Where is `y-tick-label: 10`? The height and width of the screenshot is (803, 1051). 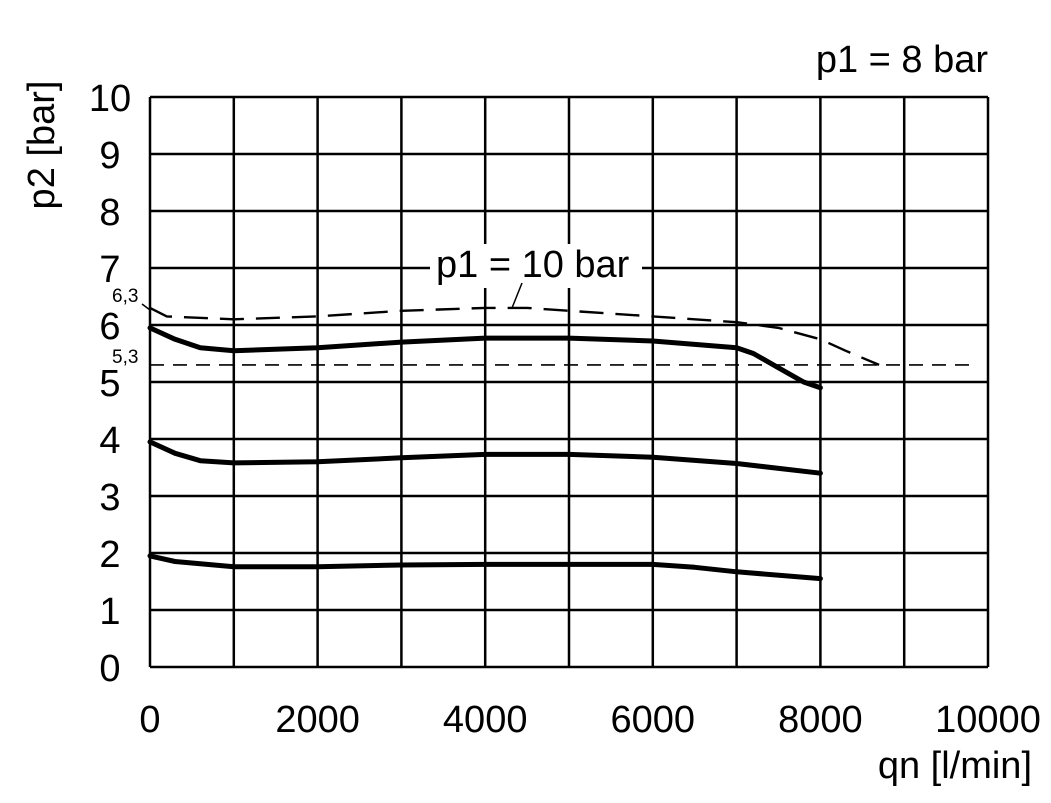
y-tick-label: 10 is located at coordinates (110, 99).